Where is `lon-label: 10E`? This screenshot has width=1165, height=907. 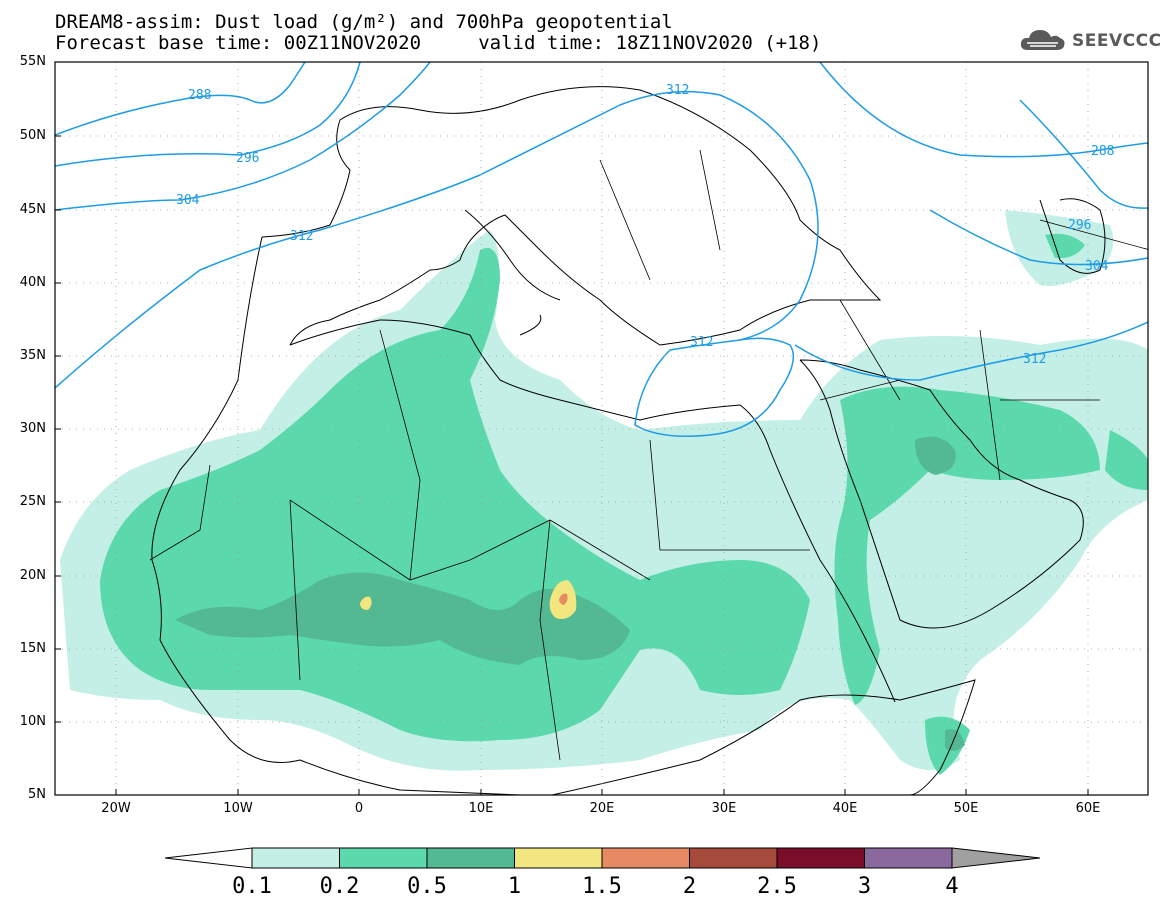 lon-label: 10E is located at coordinates (481, 808).